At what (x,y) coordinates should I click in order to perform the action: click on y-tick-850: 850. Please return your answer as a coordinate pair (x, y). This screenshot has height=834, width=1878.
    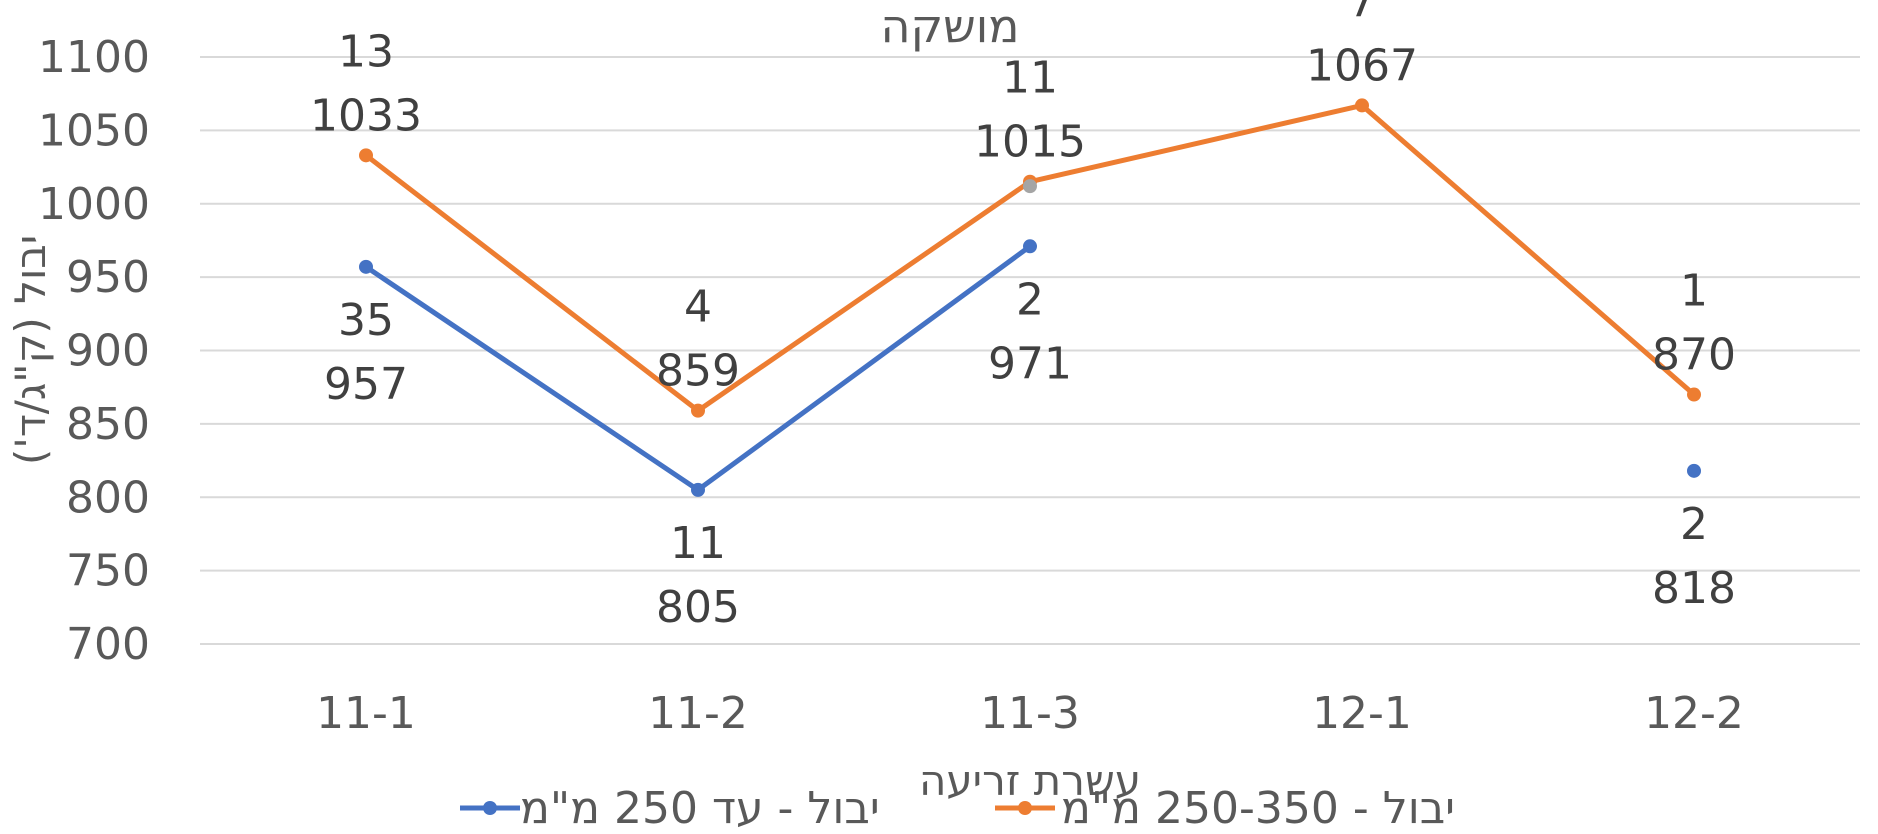
    Looking at the image, I should click on (108, 424).